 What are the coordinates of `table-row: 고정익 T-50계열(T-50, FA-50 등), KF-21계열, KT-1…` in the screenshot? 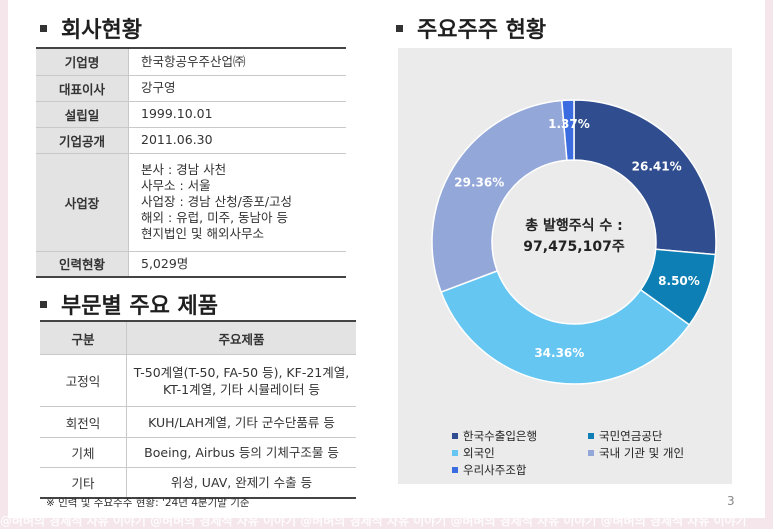 It's located at (198, 380).